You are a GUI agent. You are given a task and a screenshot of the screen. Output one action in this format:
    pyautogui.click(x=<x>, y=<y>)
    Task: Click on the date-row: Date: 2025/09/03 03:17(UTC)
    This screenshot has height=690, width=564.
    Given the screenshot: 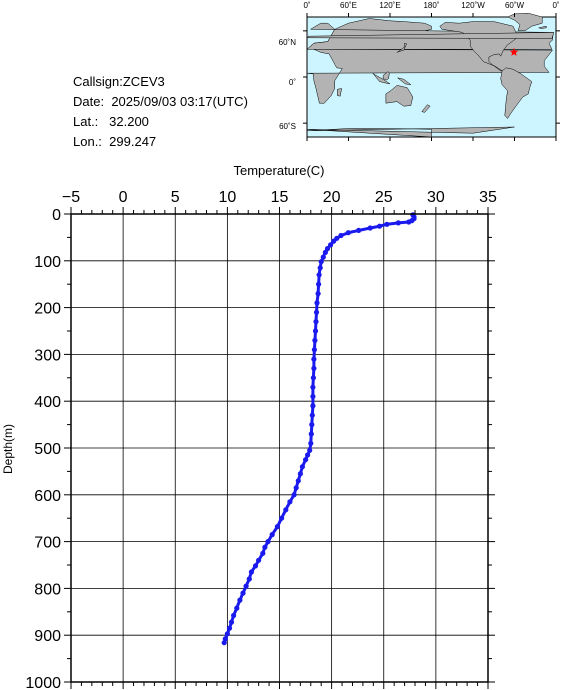 What is the action you would take?
    pyautogui.click(x=160, y=102)
    